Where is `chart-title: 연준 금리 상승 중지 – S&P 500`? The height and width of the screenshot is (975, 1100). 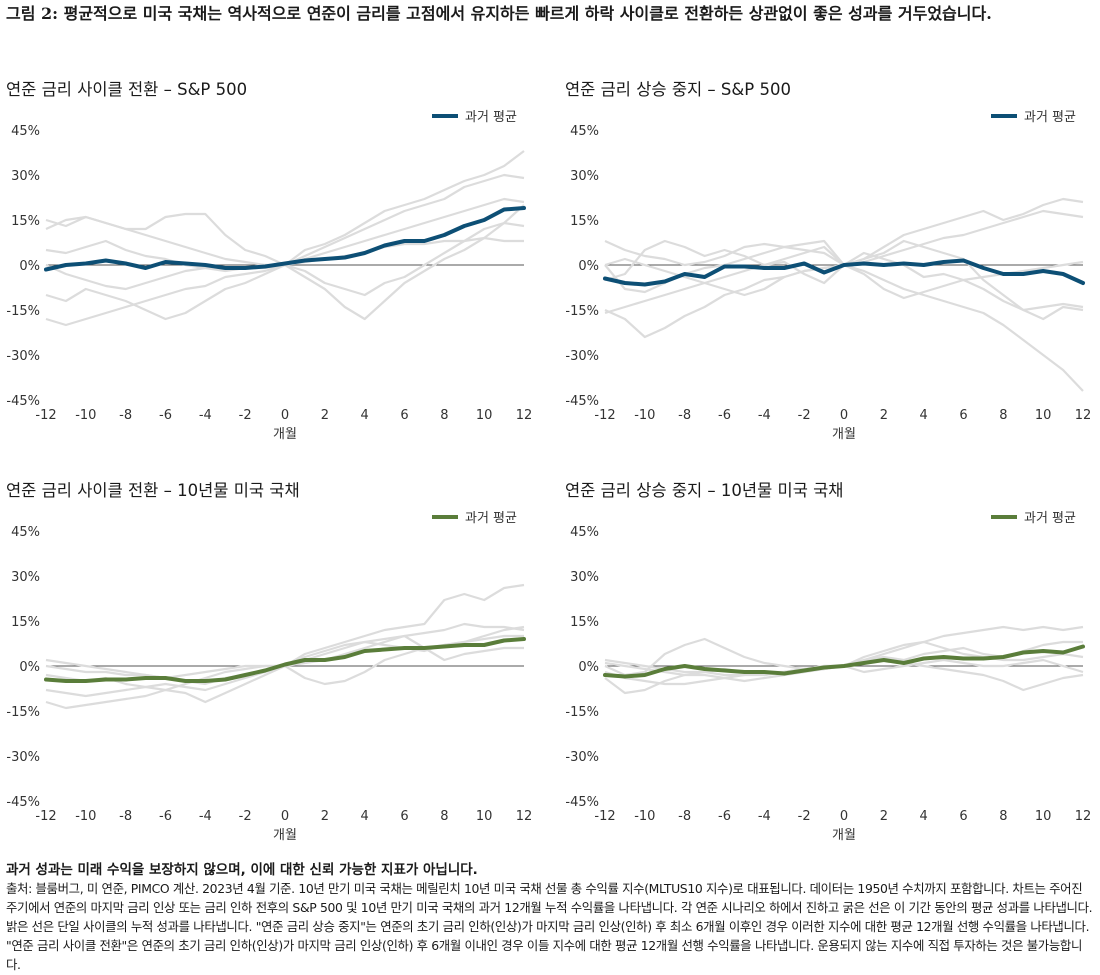 chart-title: 연준 금리 상승 중지 – S&P 500 is located at coordinates (678, 89).